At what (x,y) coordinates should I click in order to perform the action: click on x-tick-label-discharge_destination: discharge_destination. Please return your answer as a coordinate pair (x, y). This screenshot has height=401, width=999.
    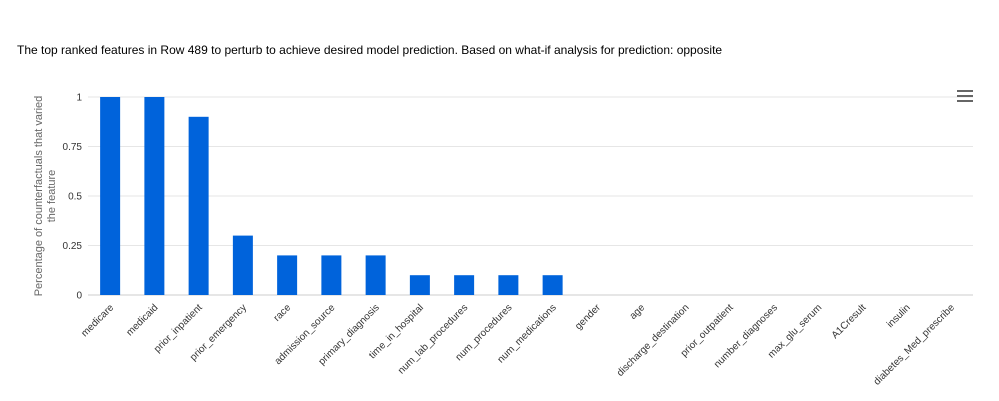
    Looking at the image, I should click on (653, 340).